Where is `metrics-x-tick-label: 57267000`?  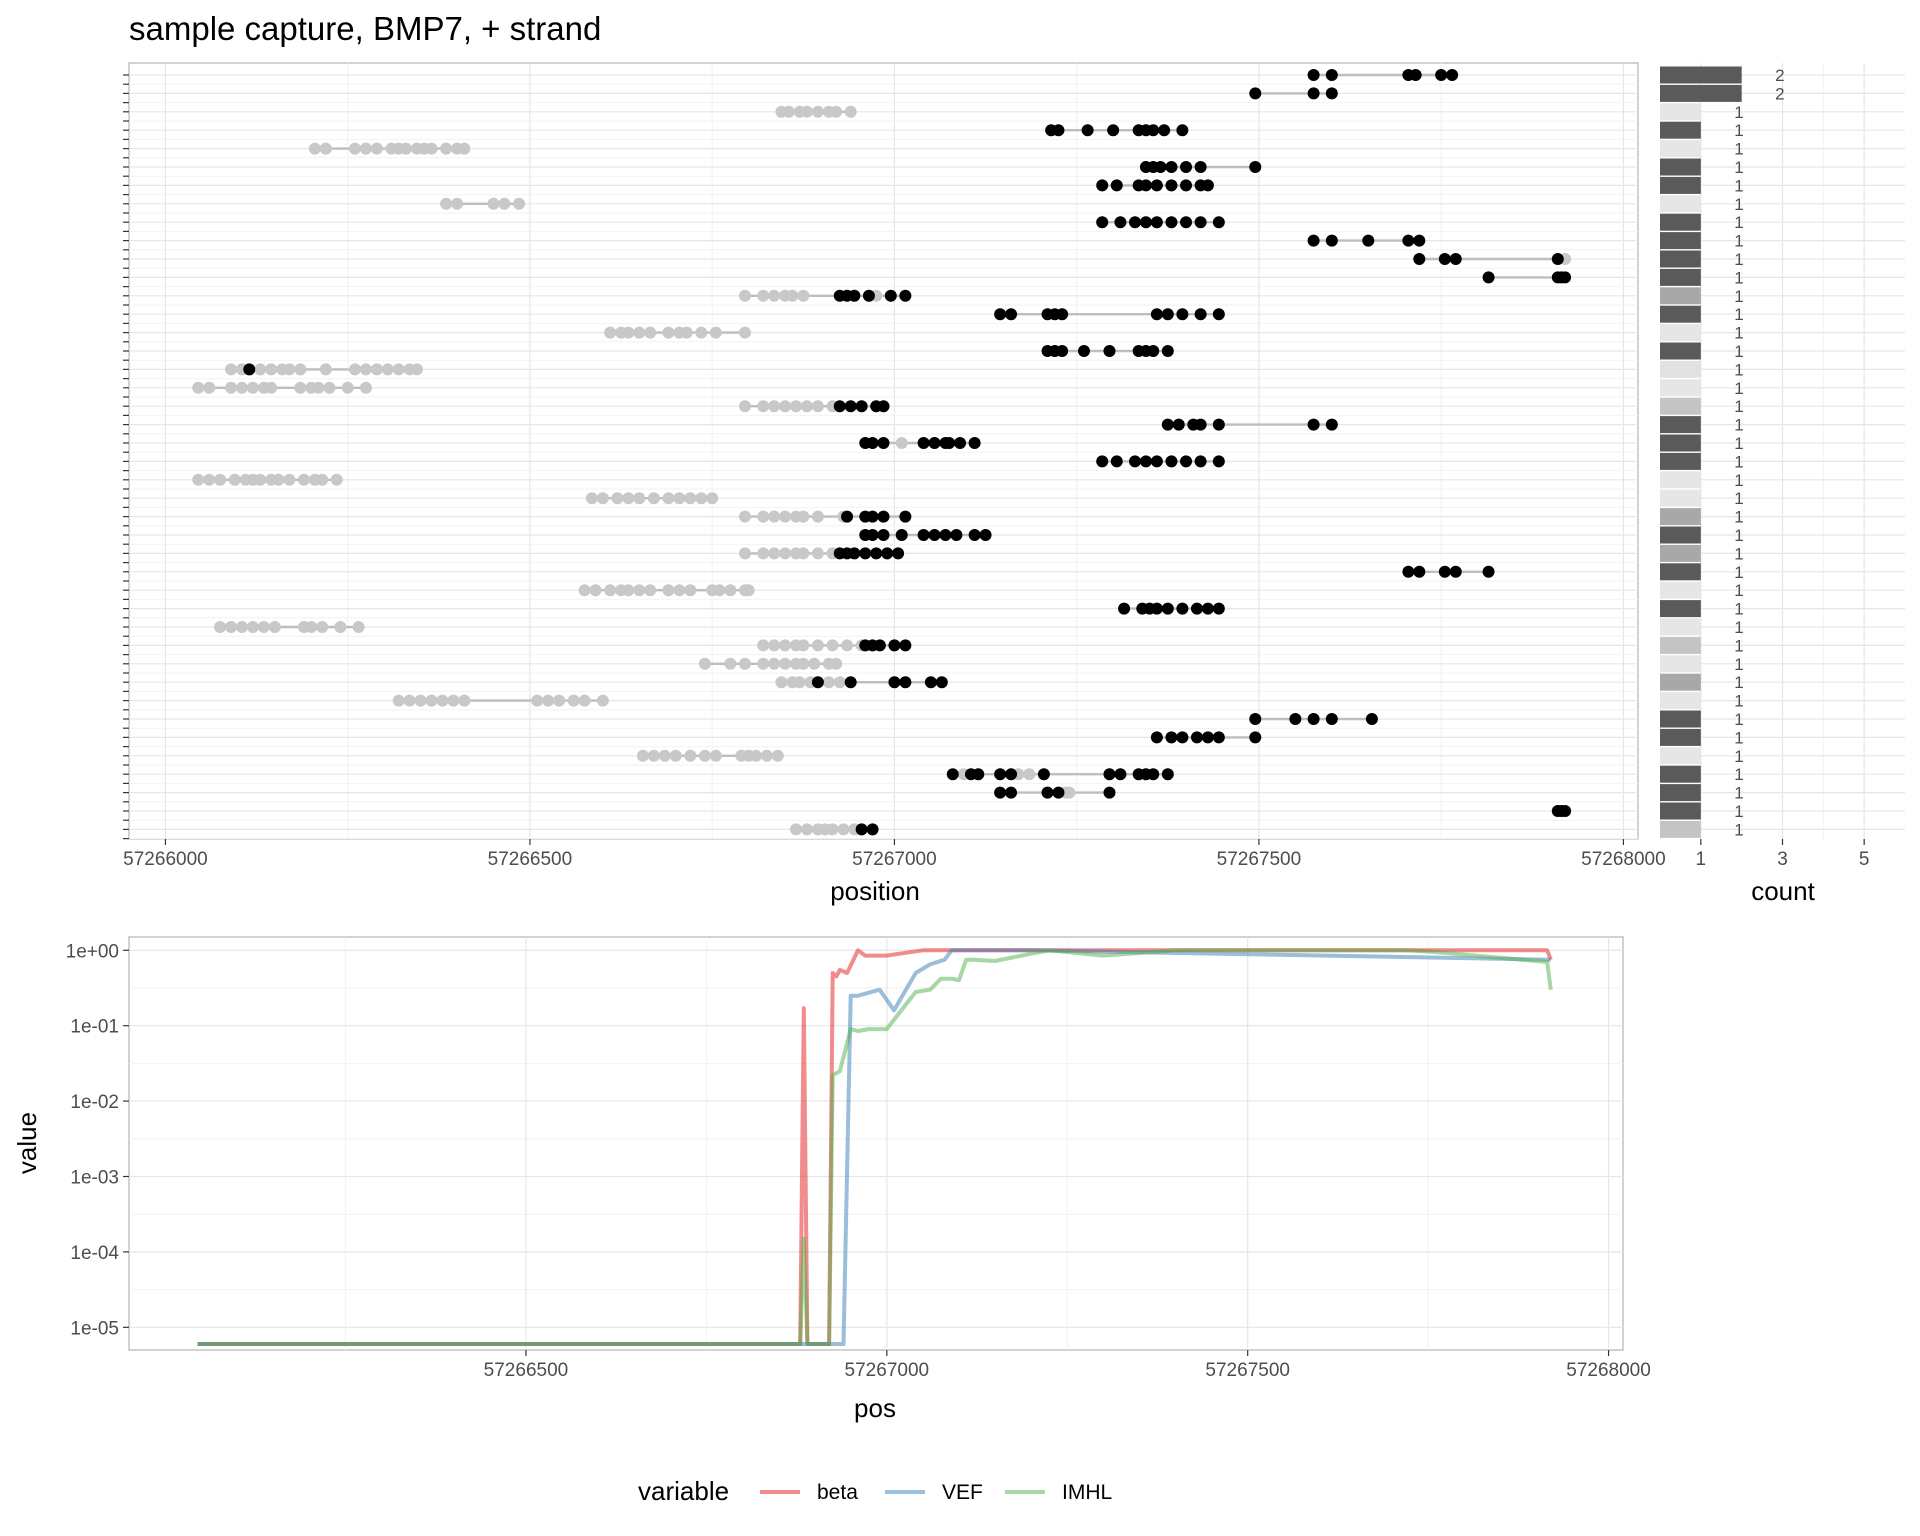 metrics-x-tick-label: 57267000 is located at coordinates (887, 1370).